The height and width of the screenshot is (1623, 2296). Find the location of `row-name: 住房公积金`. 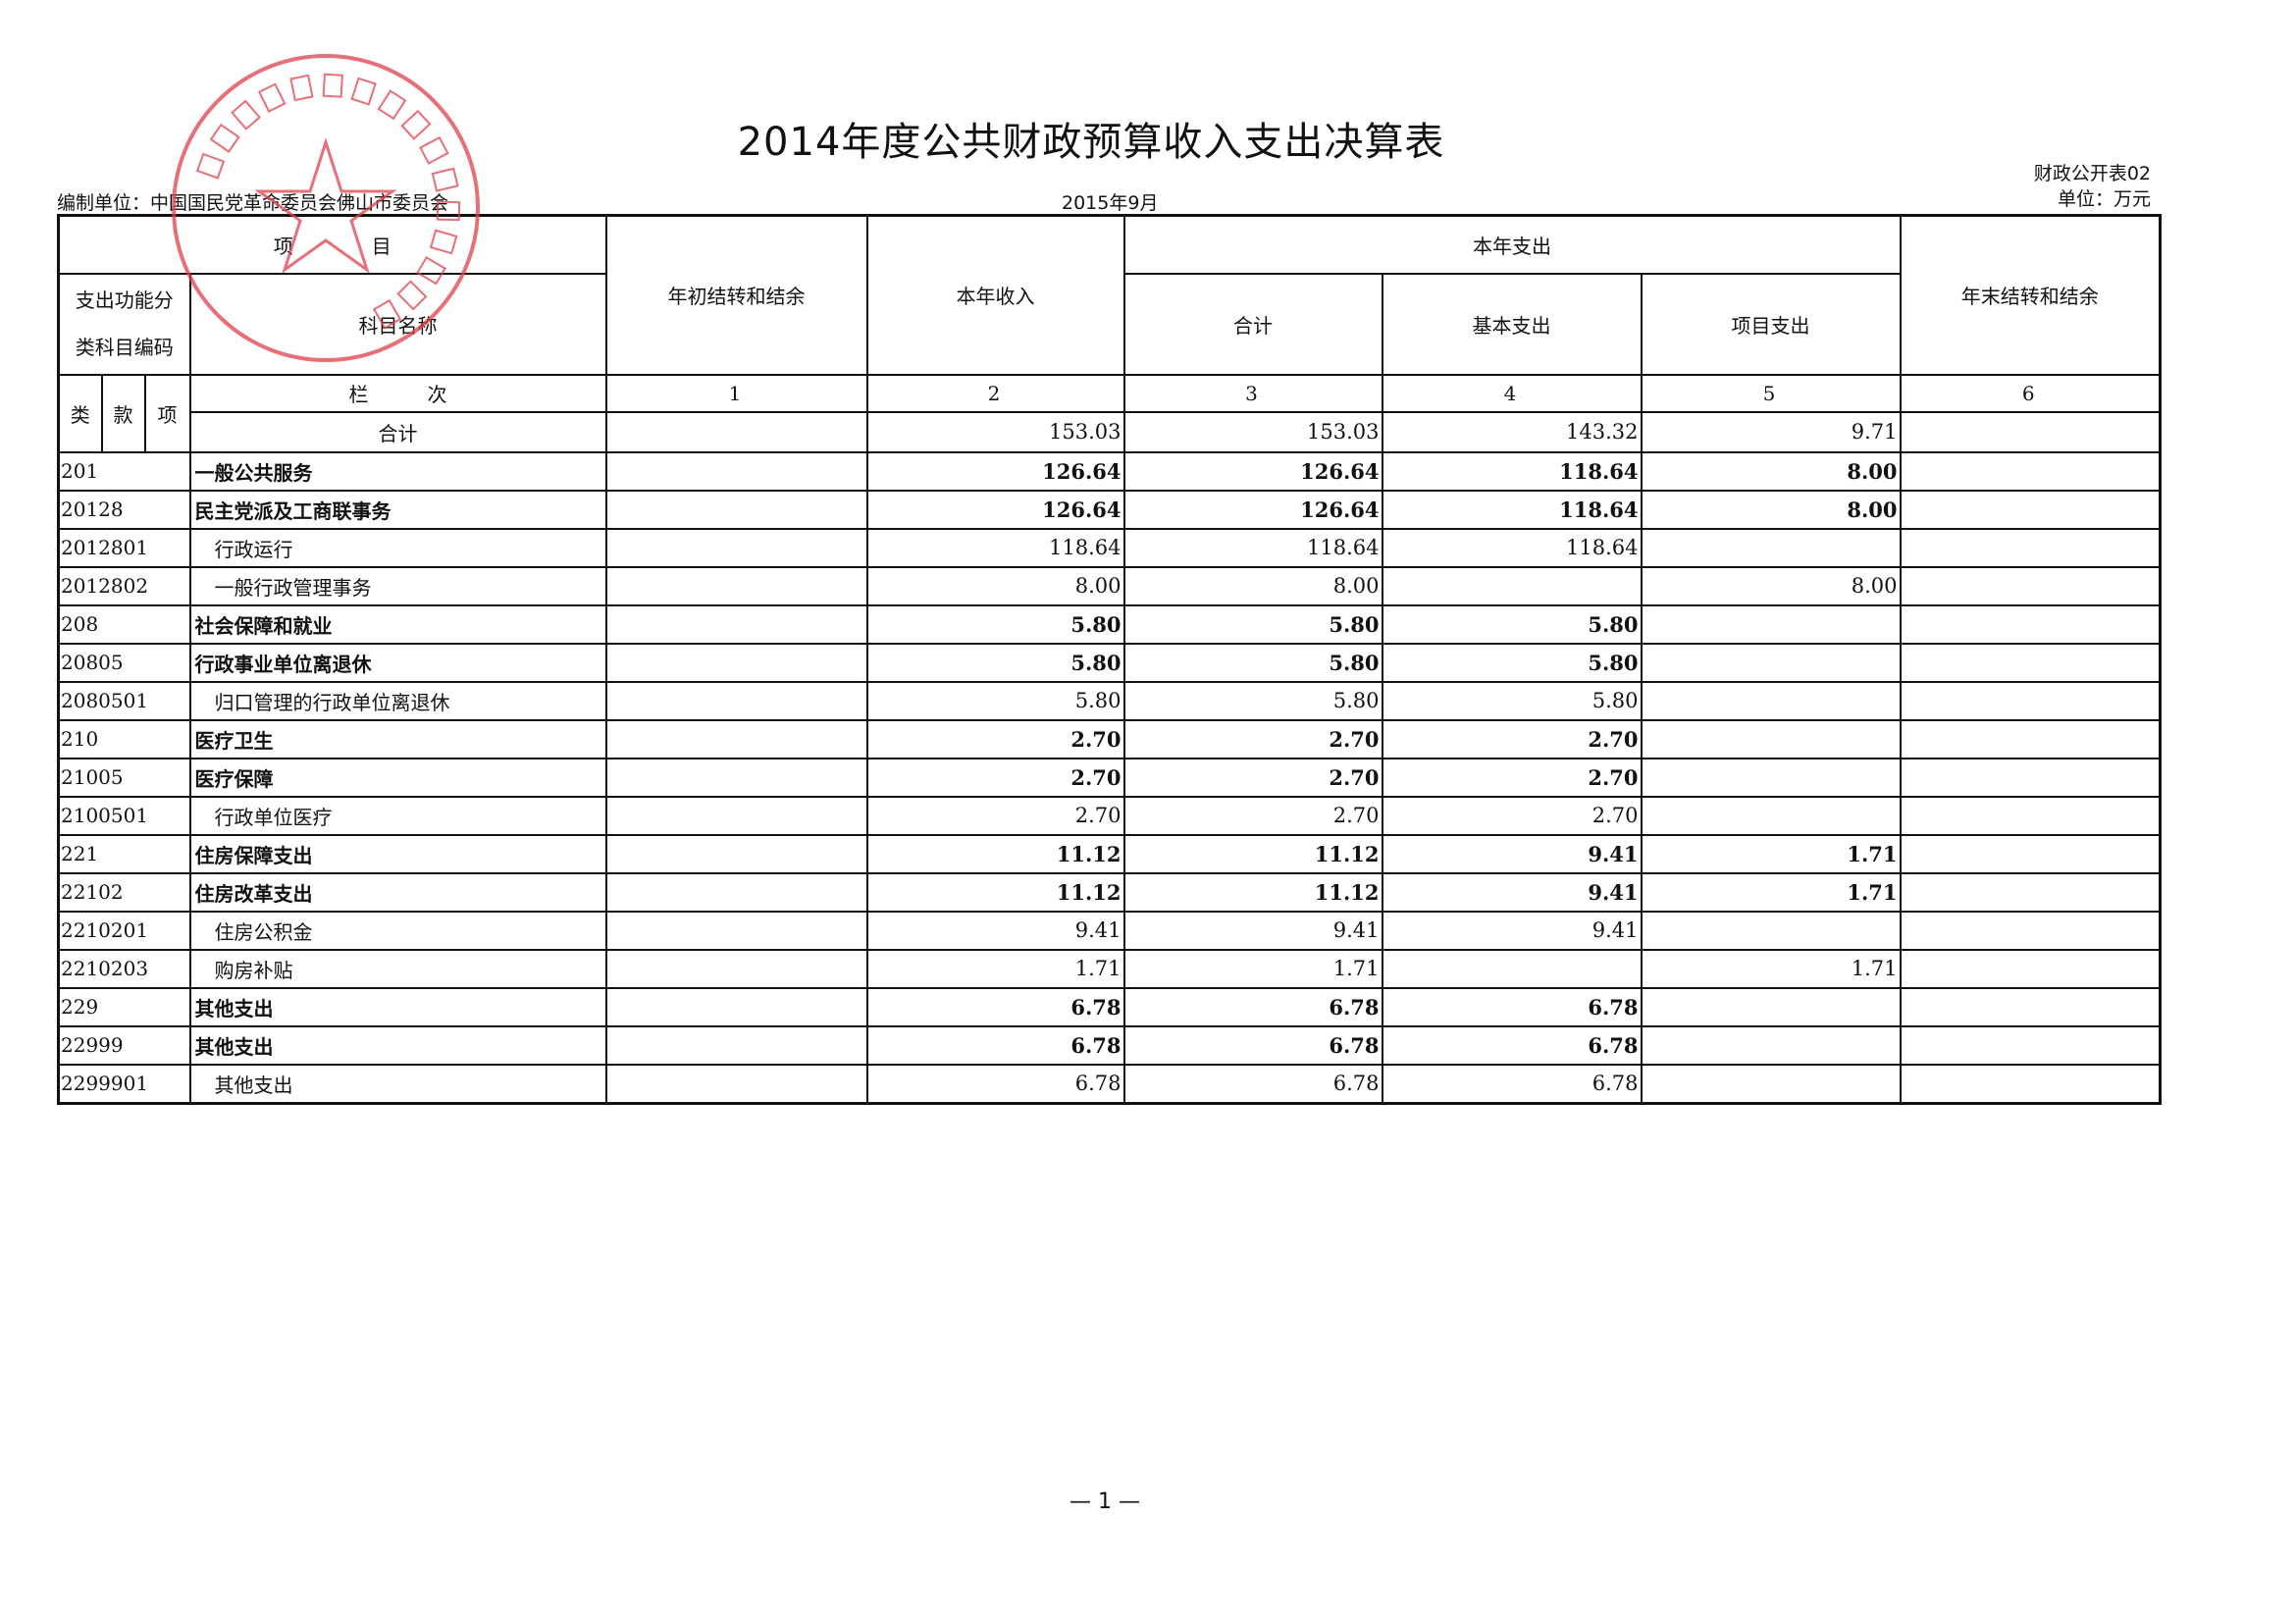

row-name: 住房公积金 is located at coordinates (397, 930).